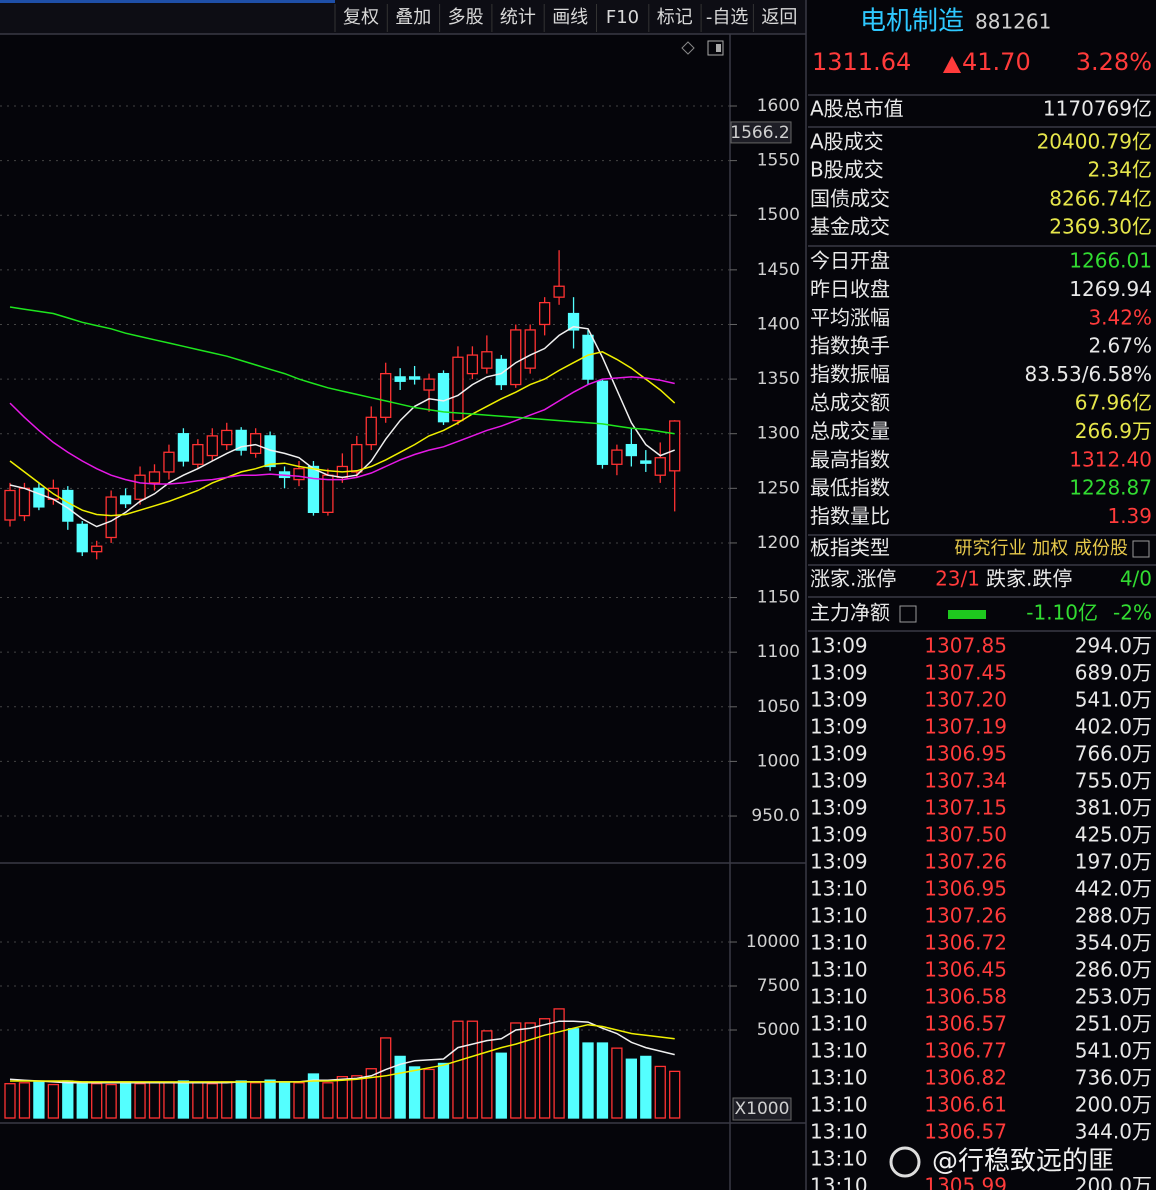 Image resolution: width=1156 pixels, height=1190 pixels. Describe the element at coordinates (675, 17) in the screenshot. I see `toolbar-button: 标记` at that location.